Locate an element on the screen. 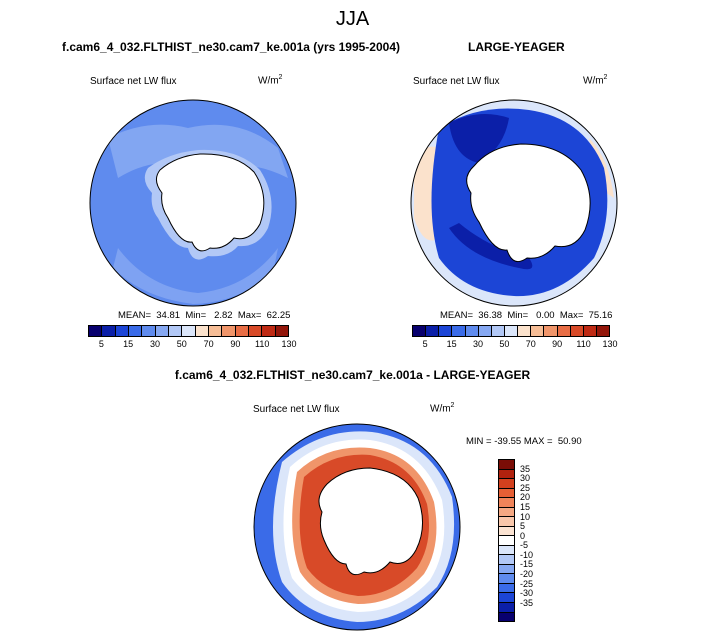  obs-stats: MEAN= 36.38 Min= 0.00 Max= 75.16 is located at coordinates (526, 315).